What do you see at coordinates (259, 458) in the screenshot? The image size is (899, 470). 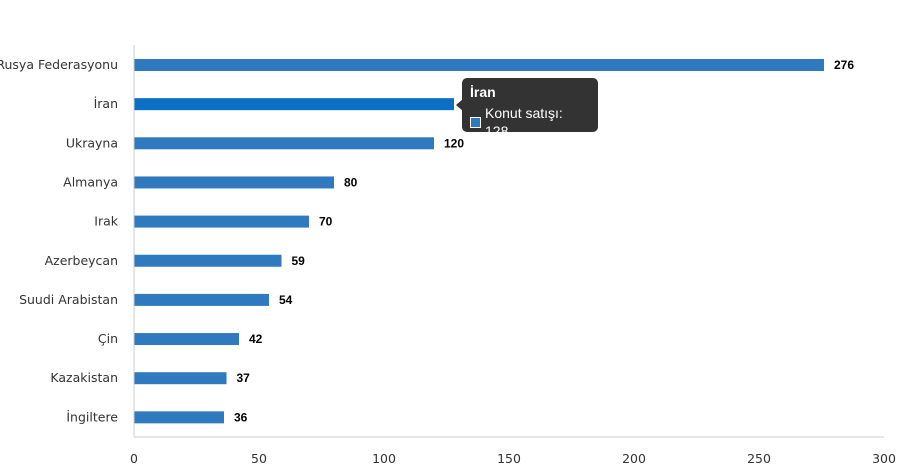 I see `x-tick-label: 50` at bounding box center [259, 458].